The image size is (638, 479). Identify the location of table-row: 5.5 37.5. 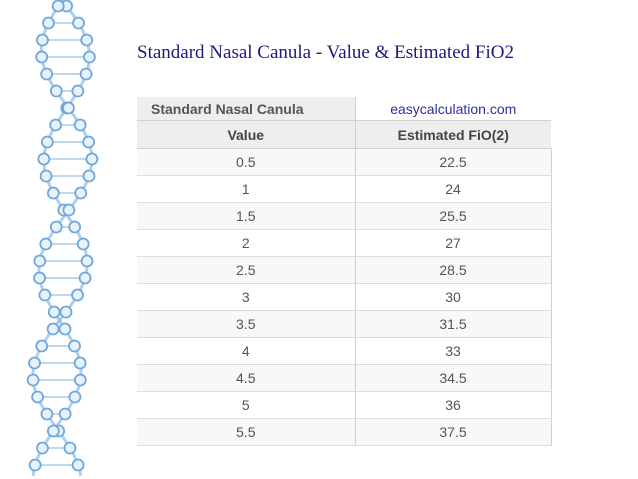
(344, 432).